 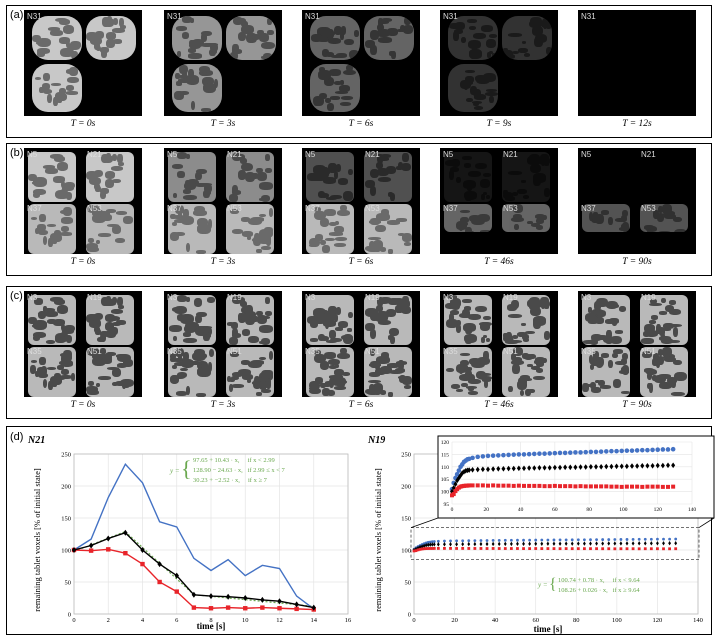 I want to click on y-tick-label: 0, so click(x=69, y=615).